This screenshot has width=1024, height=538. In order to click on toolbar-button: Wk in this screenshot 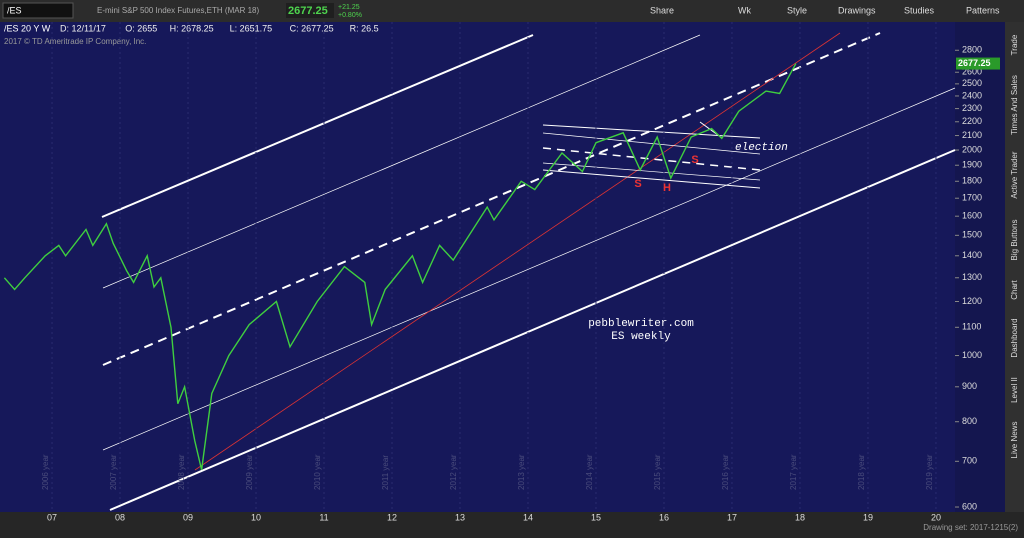, I will do `click(744, 10)`.